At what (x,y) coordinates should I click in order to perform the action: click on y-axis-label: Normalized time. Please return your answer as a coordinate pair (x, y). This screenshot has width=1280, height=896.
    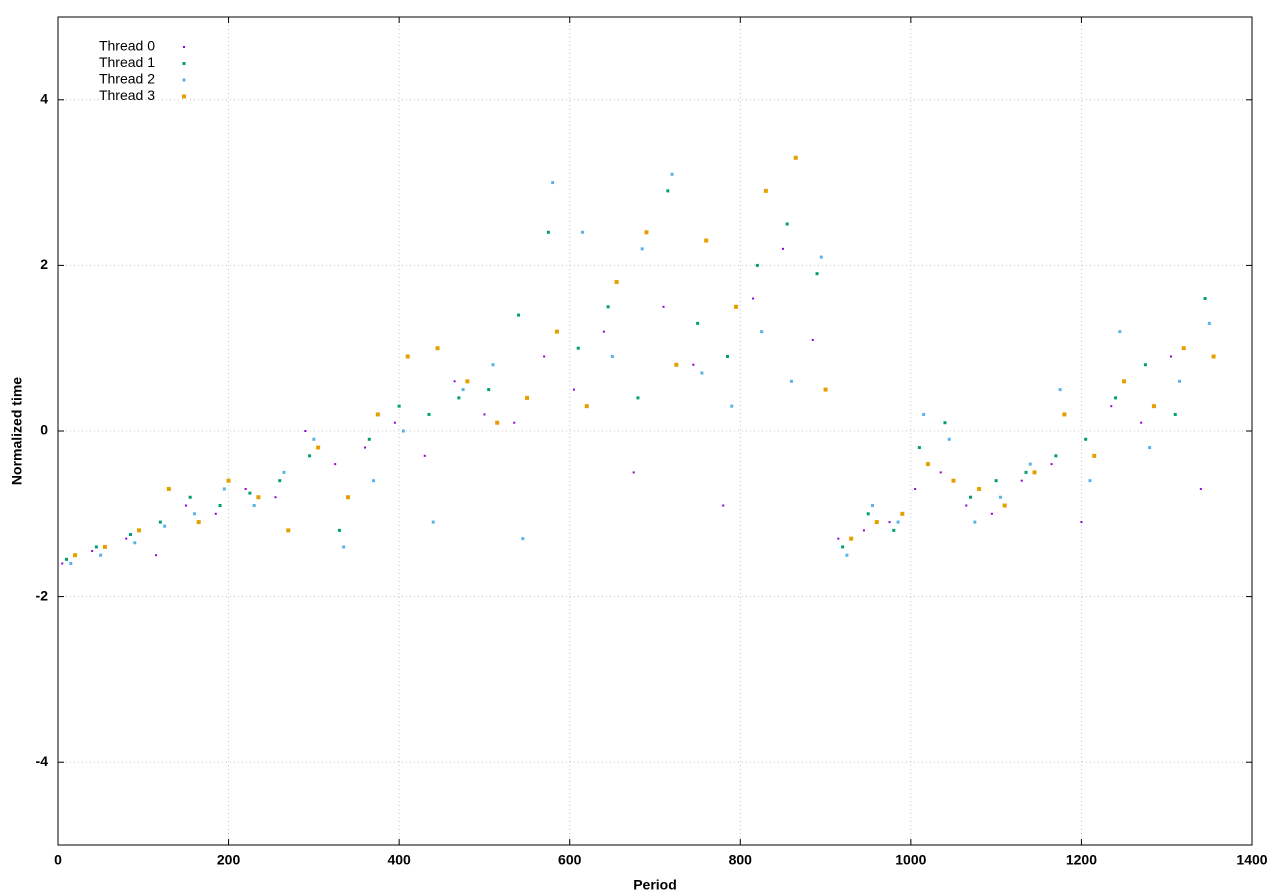
    Looking at the image, I should click on (17, 431).